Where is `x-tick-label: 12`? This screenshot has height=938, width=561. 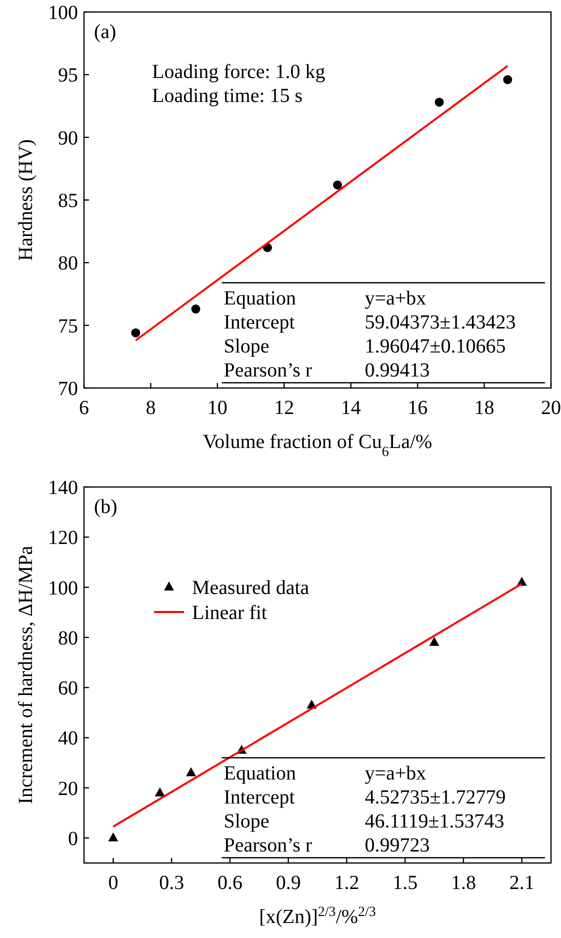 x-tick-label: 12 is located at coordinates (284, 408).